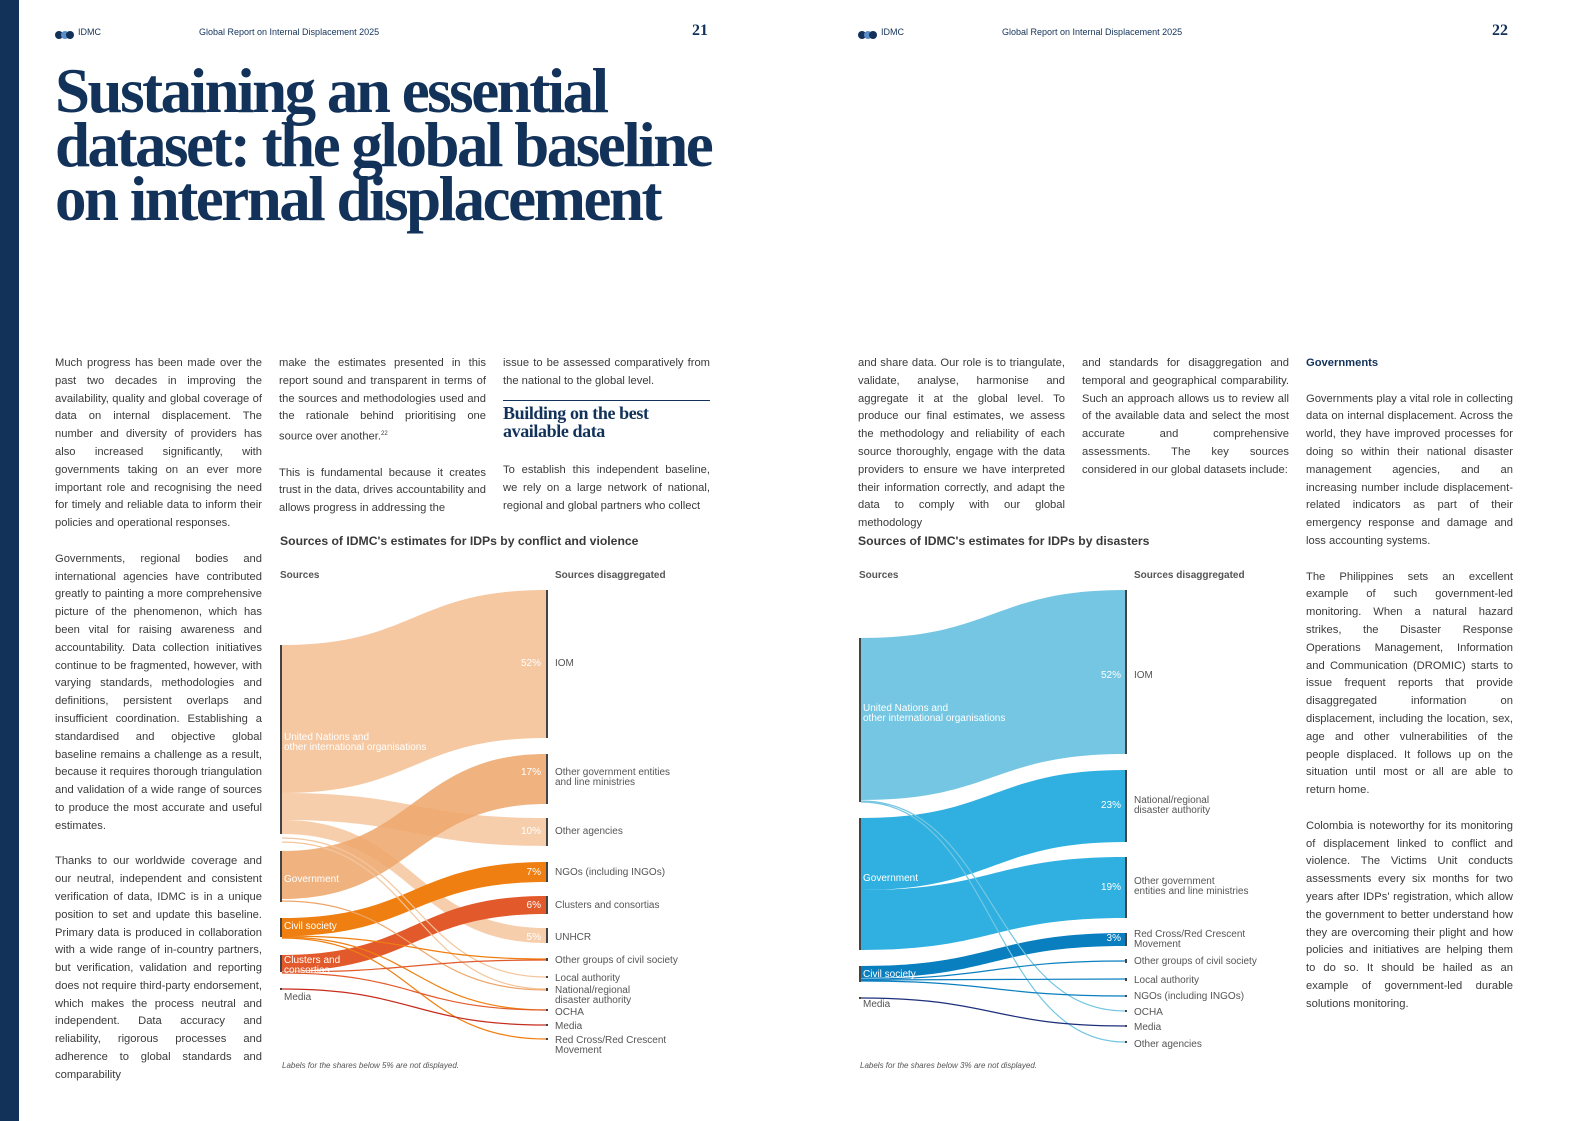 The height and width of the screenshot is (1121, 1586). I want to click on share-label: 5%, so click(534, 937).